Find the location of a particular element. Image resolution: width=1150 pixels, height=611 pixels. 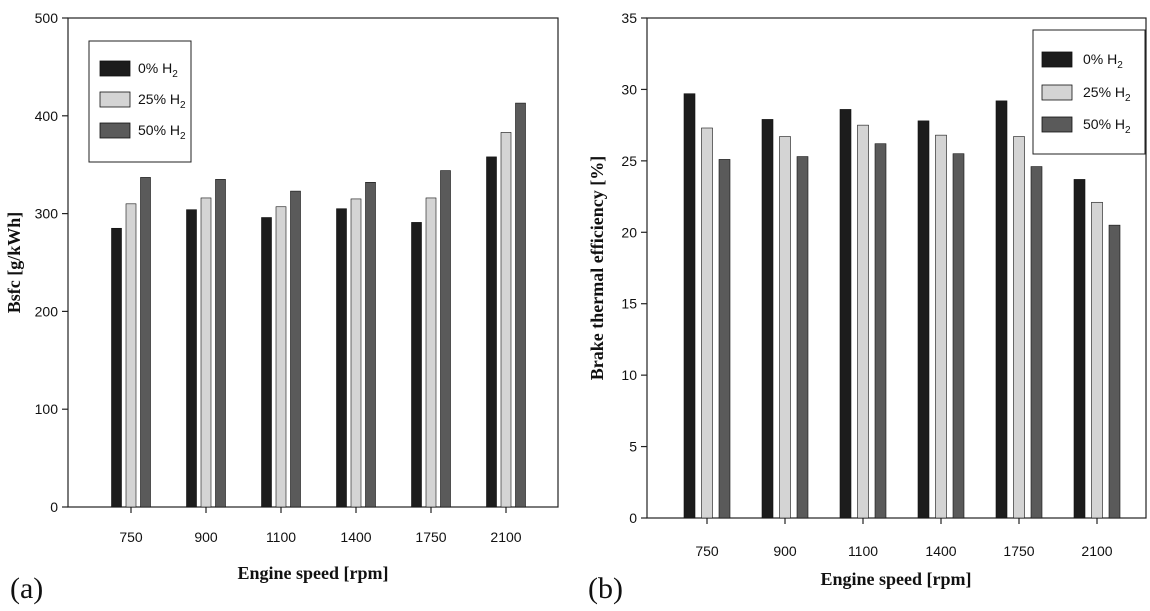

y-tick-label: 300 is located at coordinates (47, 214).